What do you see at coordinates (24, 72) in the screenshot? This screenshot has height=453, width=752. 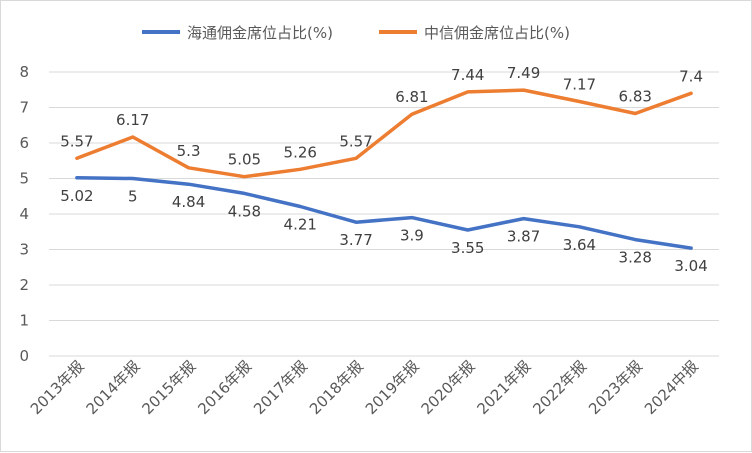 I see `y-tick-label: 8` at bounding box center [24, 72].